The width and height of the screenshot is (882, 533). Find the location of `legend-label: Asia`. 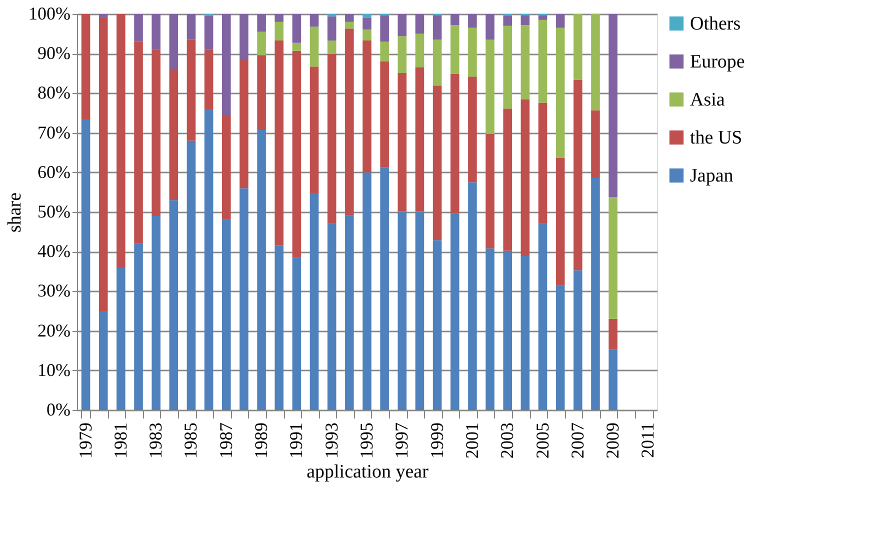

legend-label: Asia is located at coordinates (708, 100).